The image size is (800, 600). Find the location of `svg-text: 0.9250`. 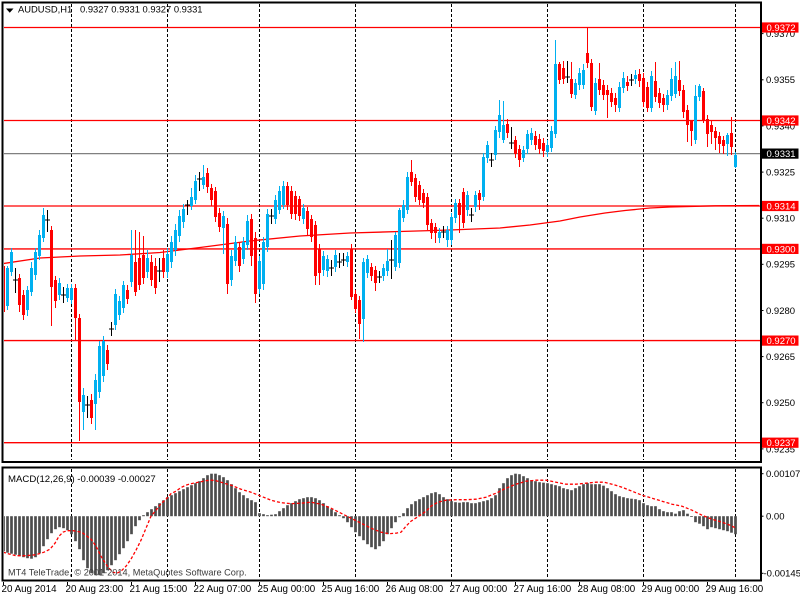

svg-text: 0.9250 is located at coordinates (780, 403).